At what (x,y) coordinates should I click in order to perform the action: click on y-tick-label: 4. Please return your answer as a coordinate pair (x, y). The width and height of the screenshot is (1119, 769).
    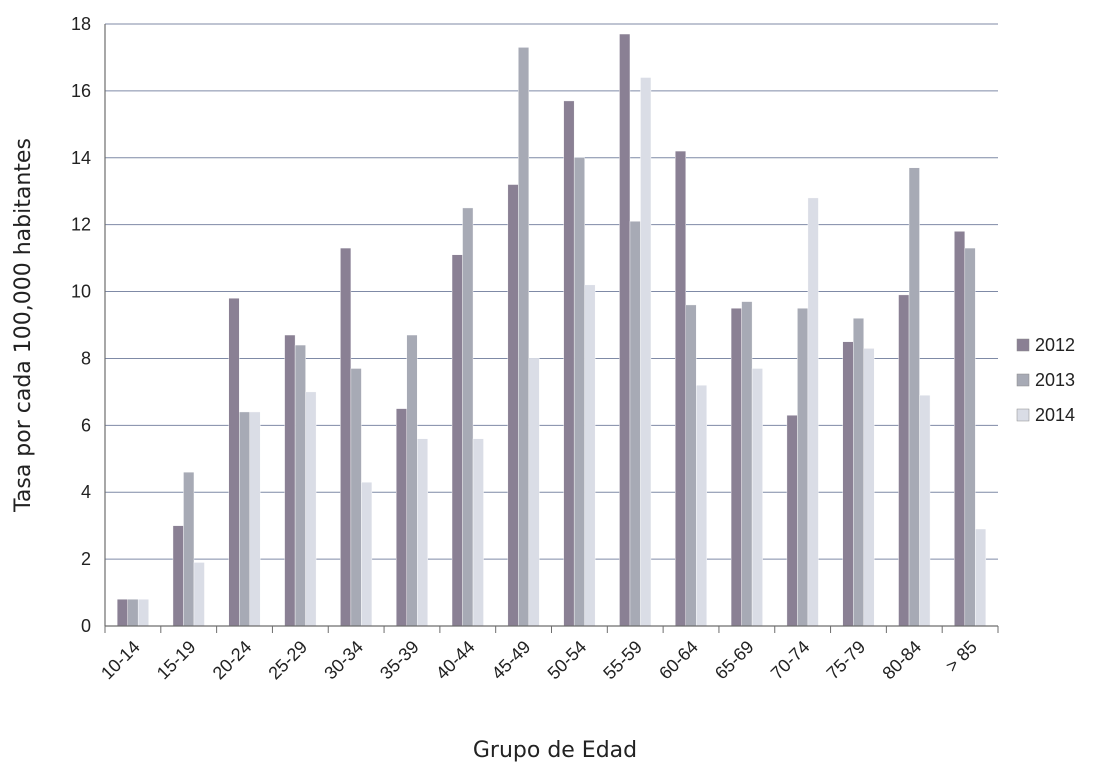
    Looking at the image, I should click on (86, 492).